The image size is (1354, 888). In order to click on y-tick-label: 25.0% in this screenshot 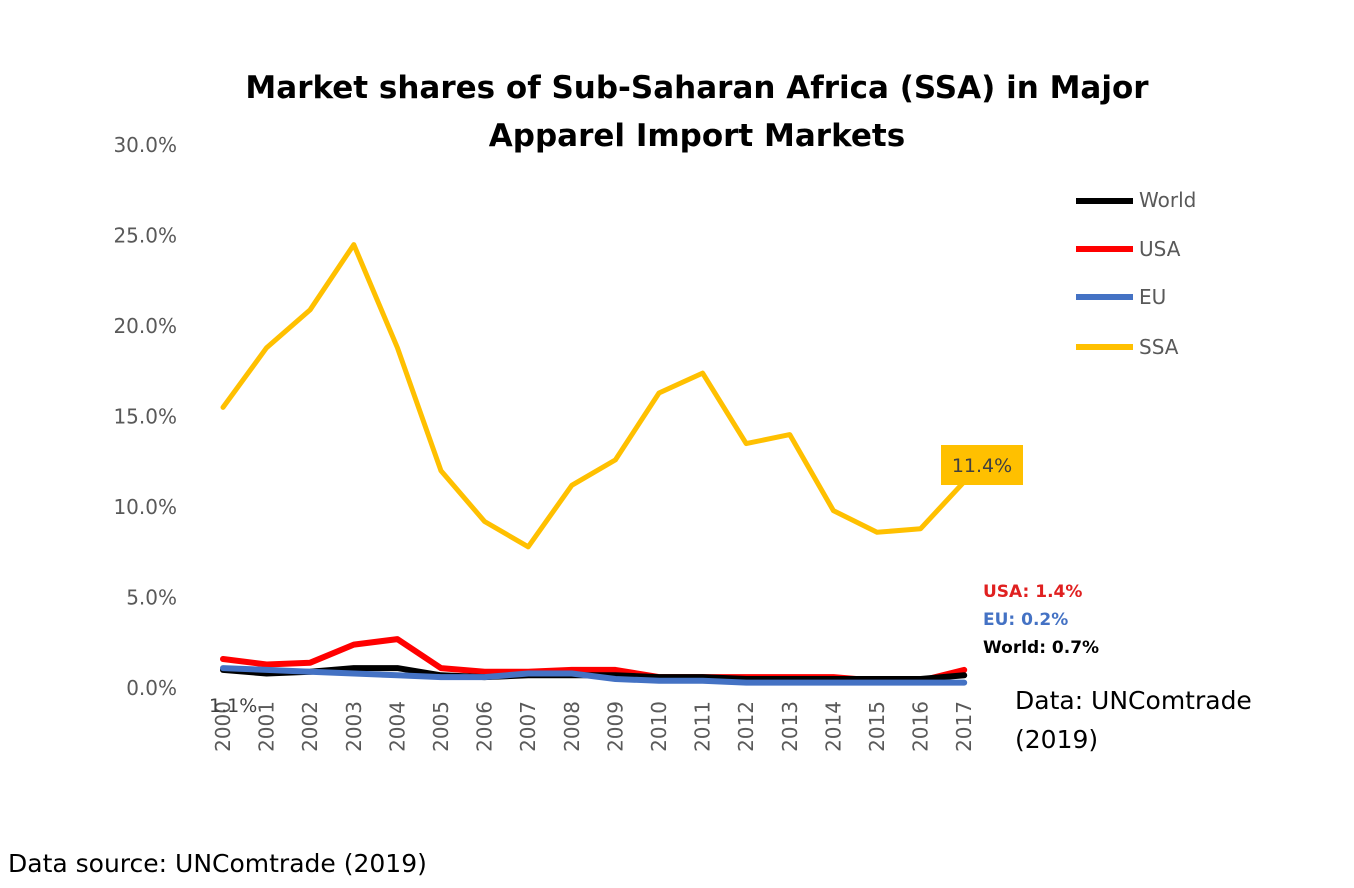, I will do `click(145, 236)`.